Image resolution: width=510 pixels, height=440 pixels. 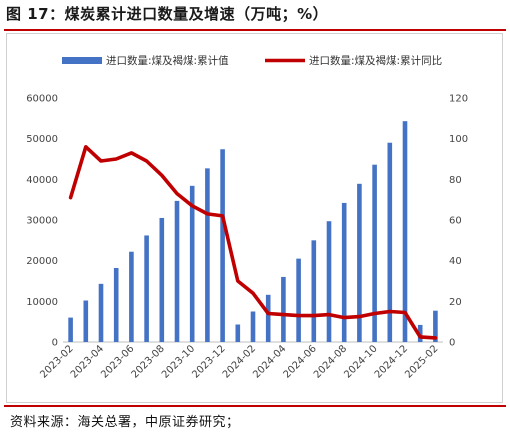 What do you see at coordinates (42, 99) in the screenshot?
I see `y-left-tick-label: 60000` at bounding box center [42, 99].